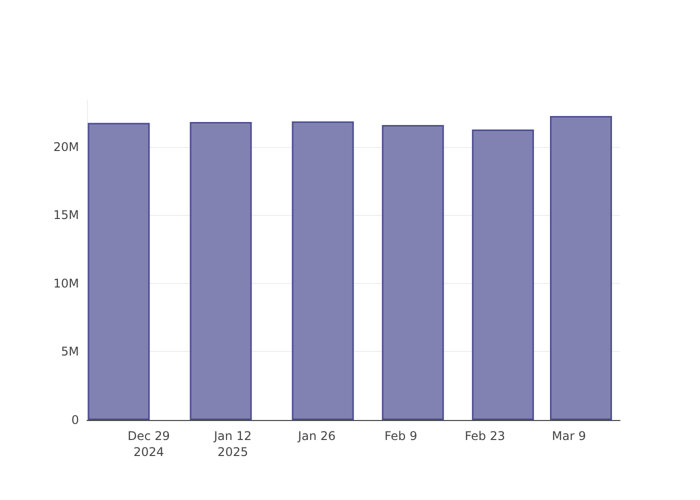  I want to click on x-tick-label: Mar 9, so click(569, 436).